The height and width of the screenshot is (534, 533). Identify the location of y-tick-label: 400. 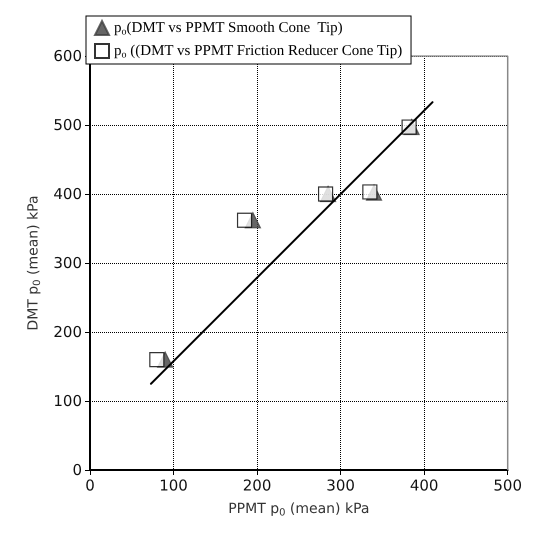
(67, 194).